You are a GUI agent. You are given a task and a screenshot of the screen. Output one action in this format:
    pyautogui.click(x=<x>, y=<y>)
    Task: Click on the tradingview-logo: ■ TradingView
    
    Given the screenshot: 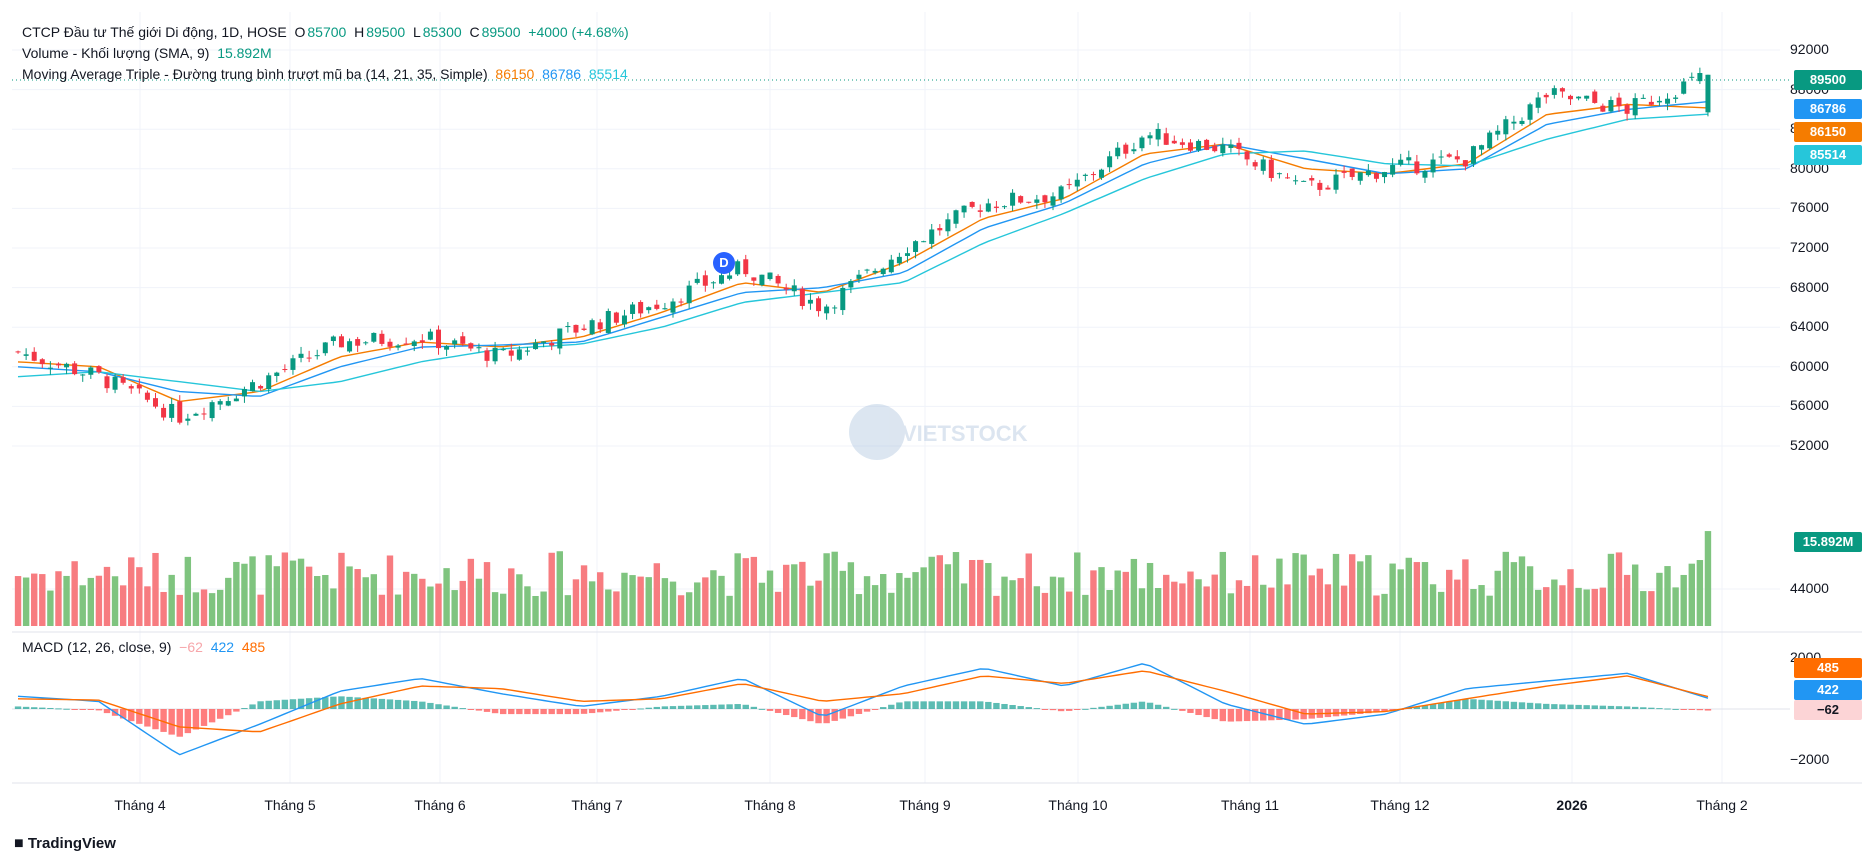 What is the action you would take?
    pyautogui.click(x=65, y=844)
    